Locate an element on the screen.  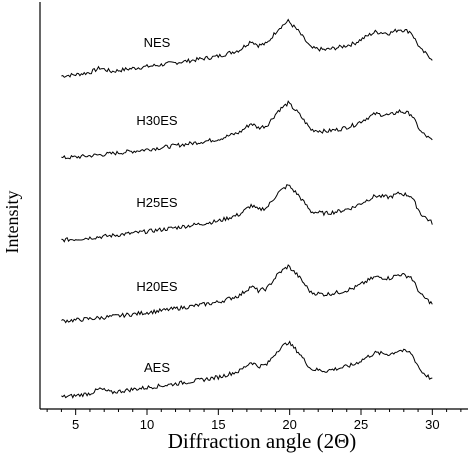
x-ticks: 5 10 15 20 25 30 is located at coordinates (254, 420).